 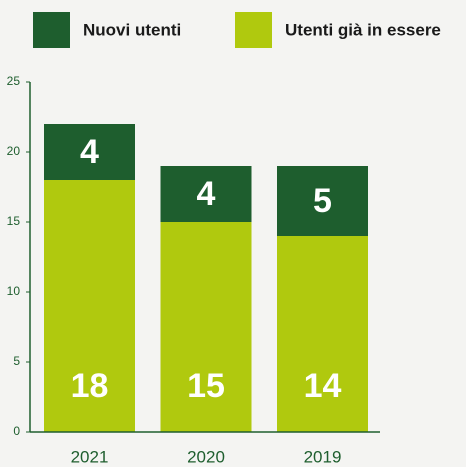 I want to click on y-tick-label: 5, so click(x=16, y=361).